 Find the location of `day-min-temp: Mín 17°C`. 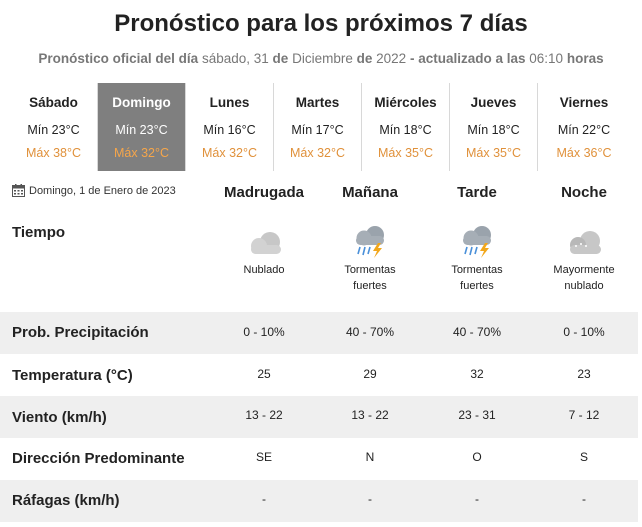

day-min-temp: Mín 17°C is located at coordinates (317, 130).